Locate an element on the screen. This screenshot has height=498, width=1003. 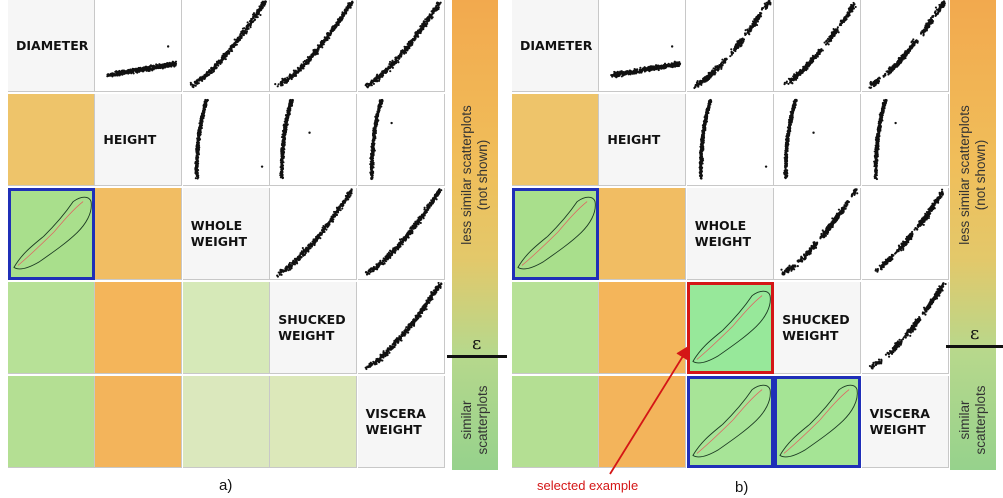
a-label-line: VISCERA is located at coordinates (395, 413).